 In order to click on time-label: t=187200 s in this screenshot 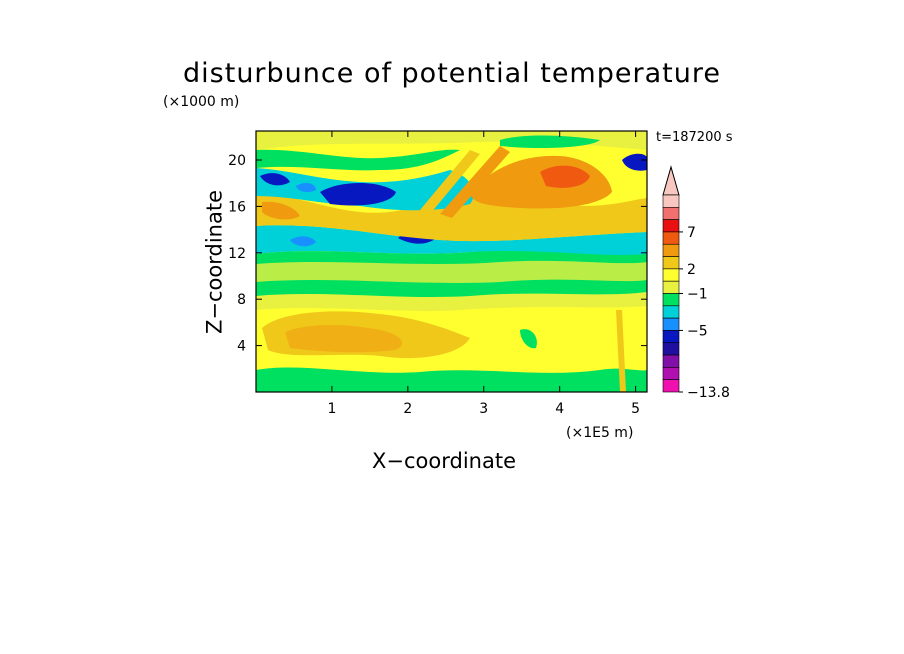, I will do `click(694, 137)`.